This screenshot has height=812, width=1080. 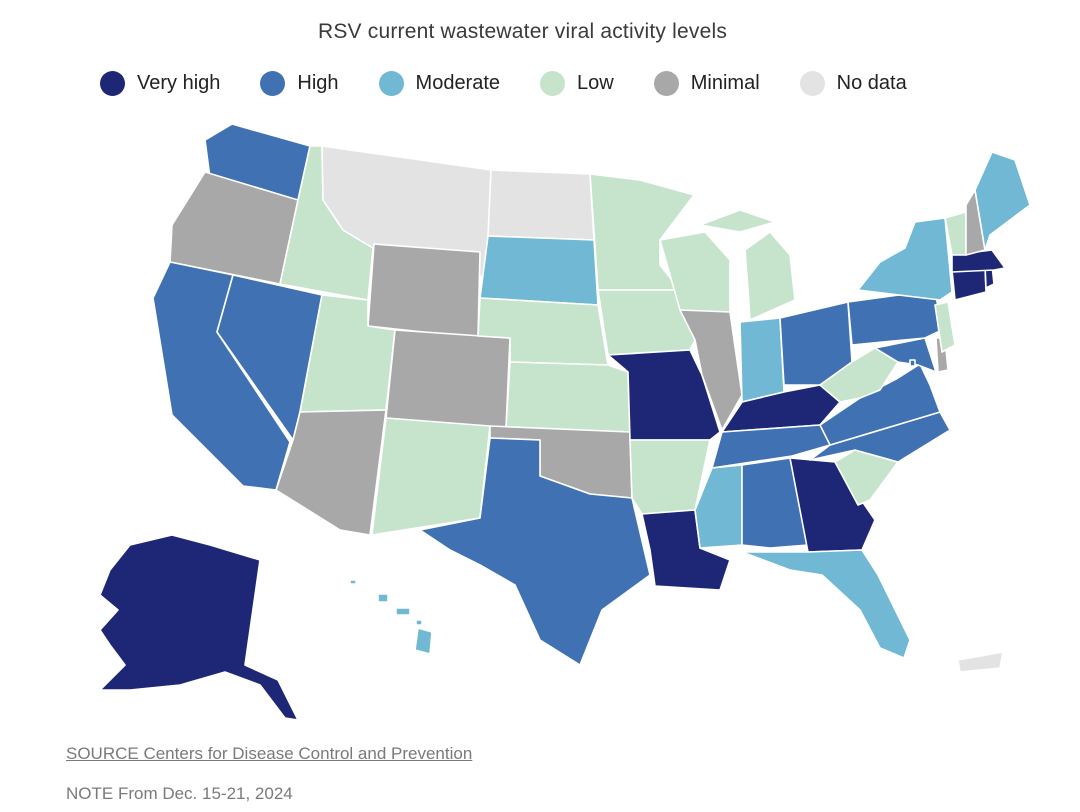 I want to click on date-note: NOTE From Dec. 15-21, 2024, so click(x=179, y=793).